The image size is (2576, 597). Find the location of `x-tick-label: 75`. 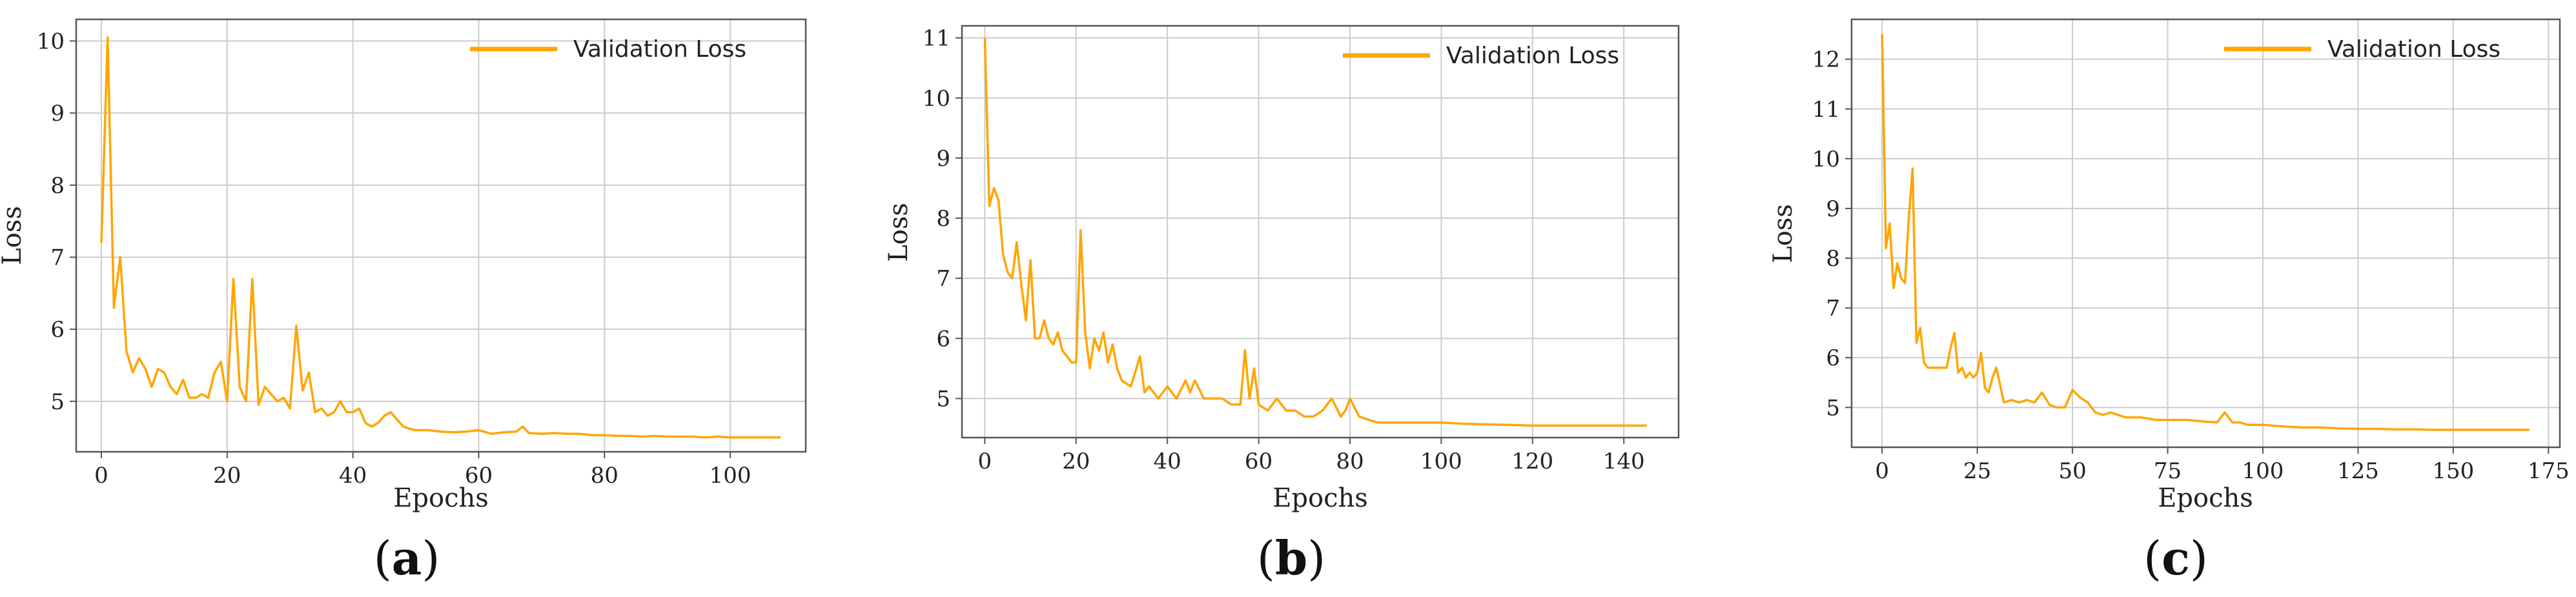

x-tick-label: 75 is located at coordinates (2168, 471).